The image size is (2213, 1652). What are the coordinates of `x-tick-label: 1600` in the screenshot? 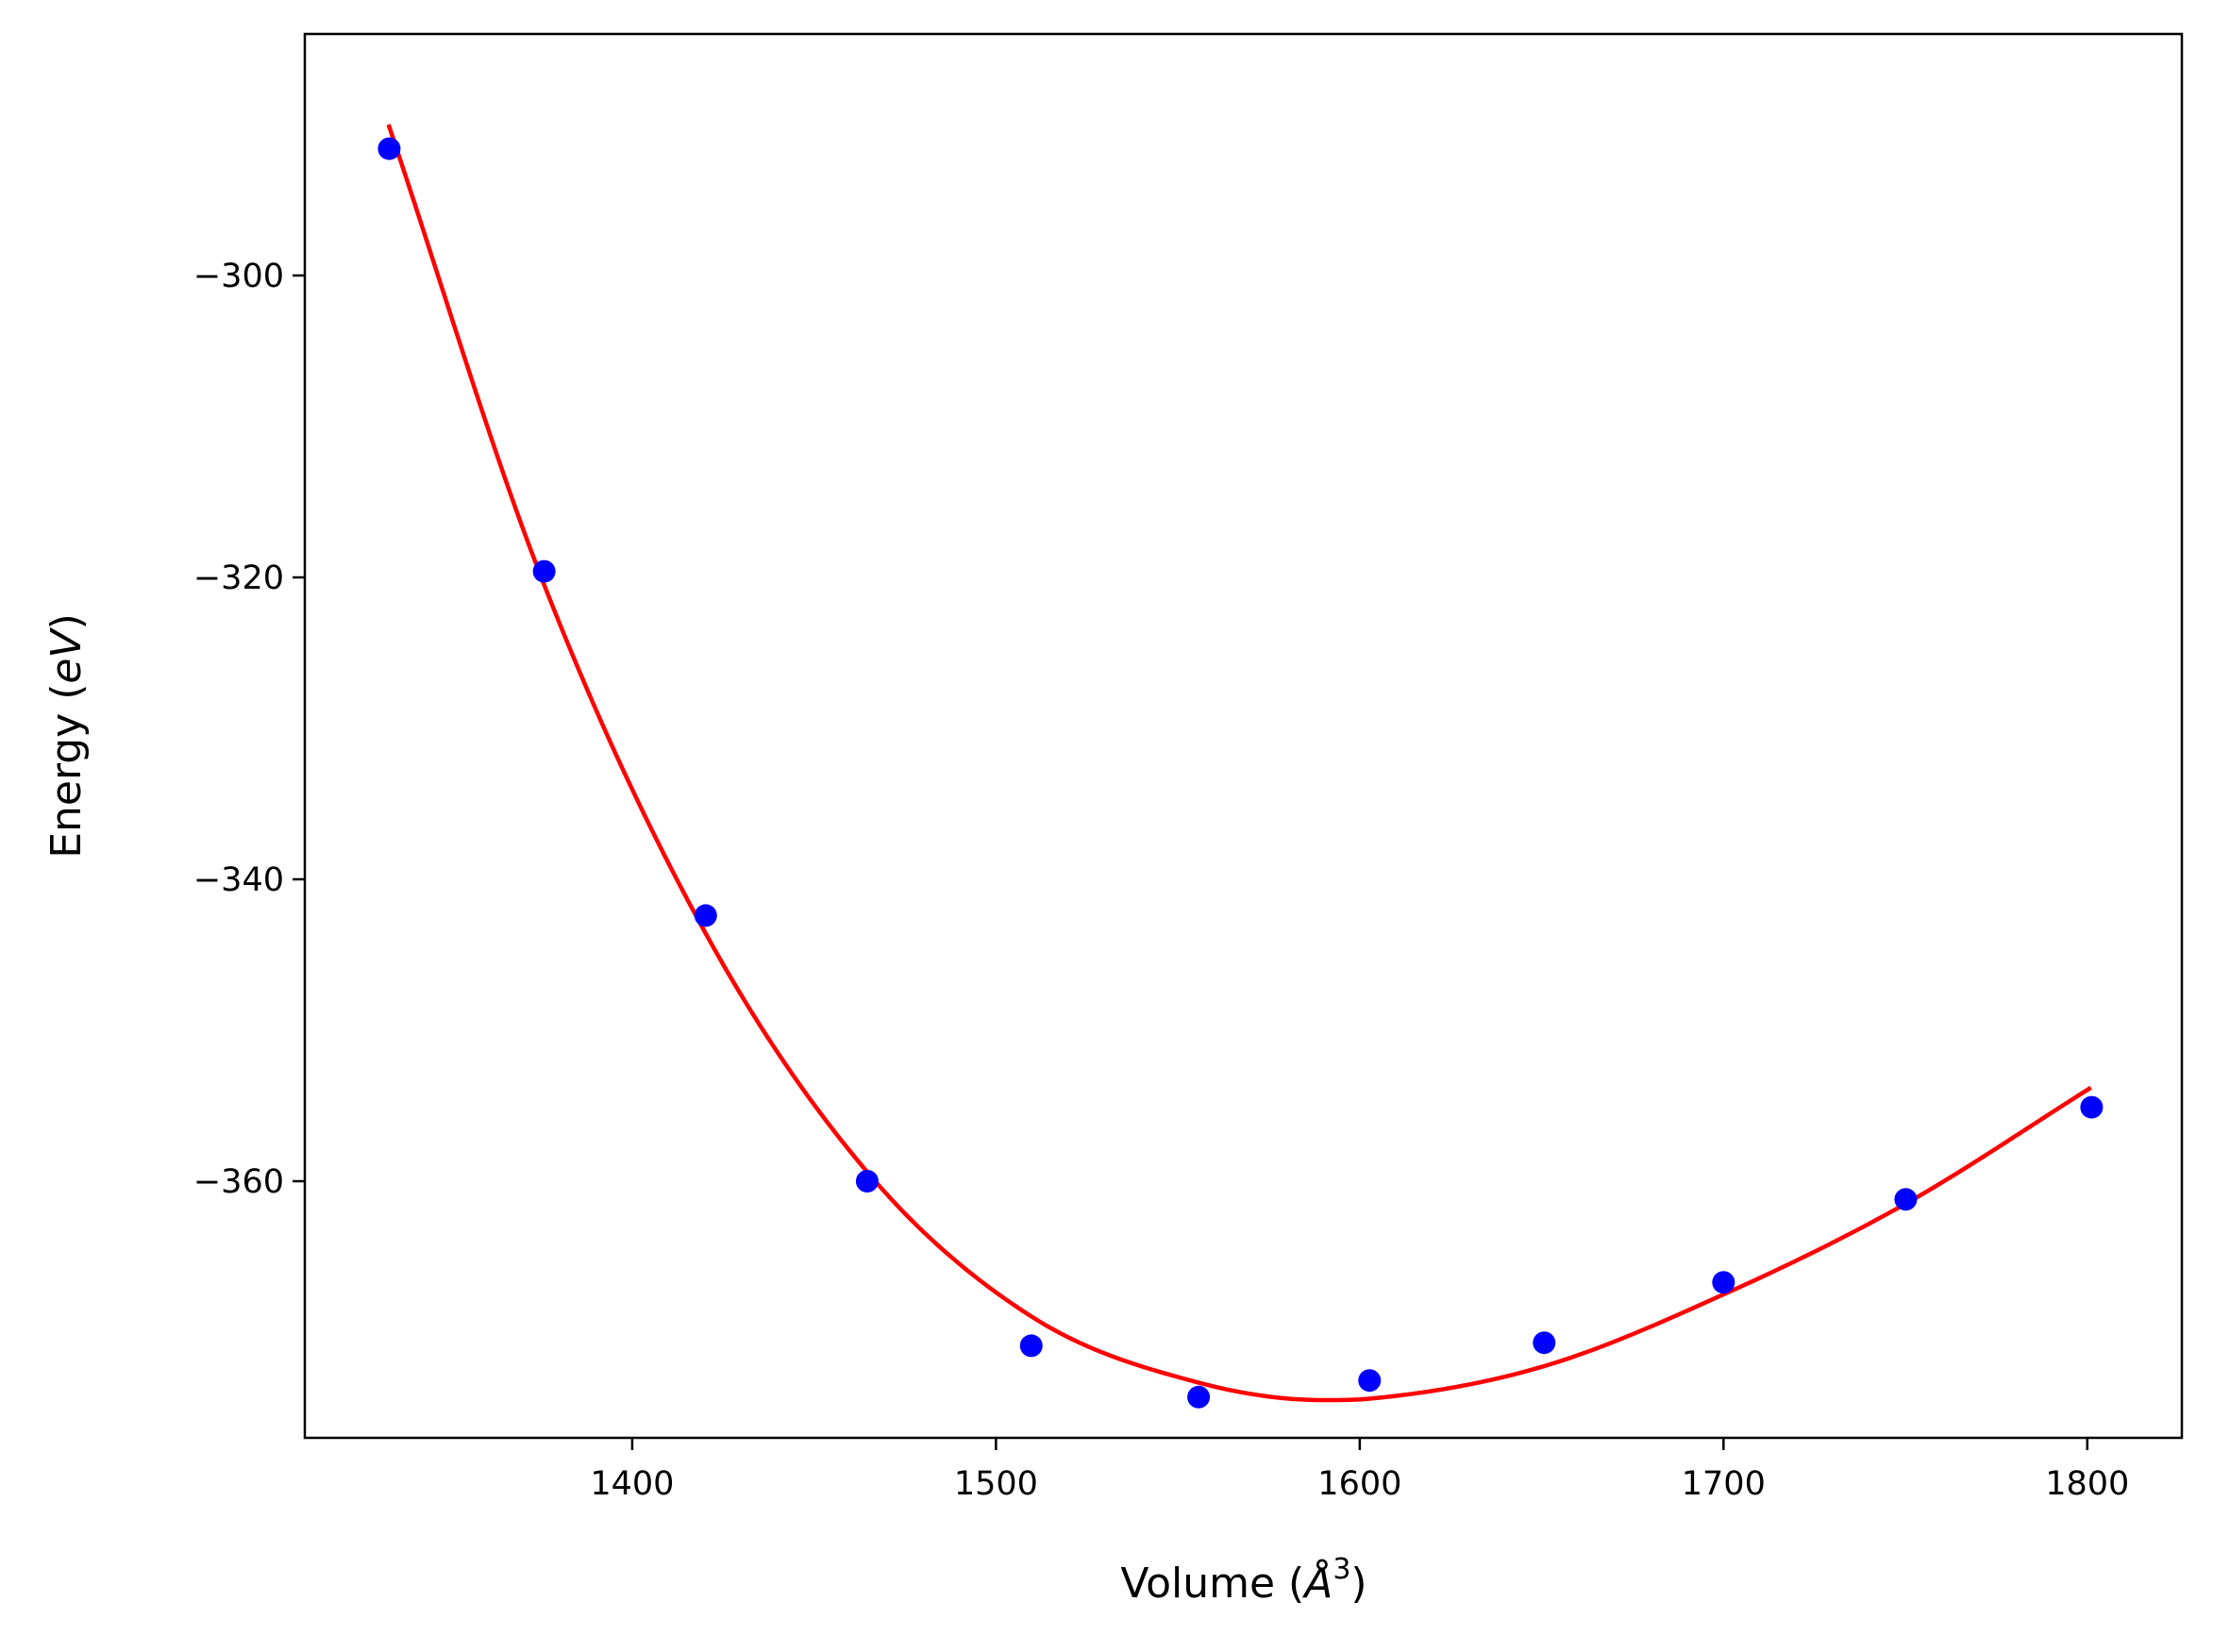 It's located at (1359, 1484).